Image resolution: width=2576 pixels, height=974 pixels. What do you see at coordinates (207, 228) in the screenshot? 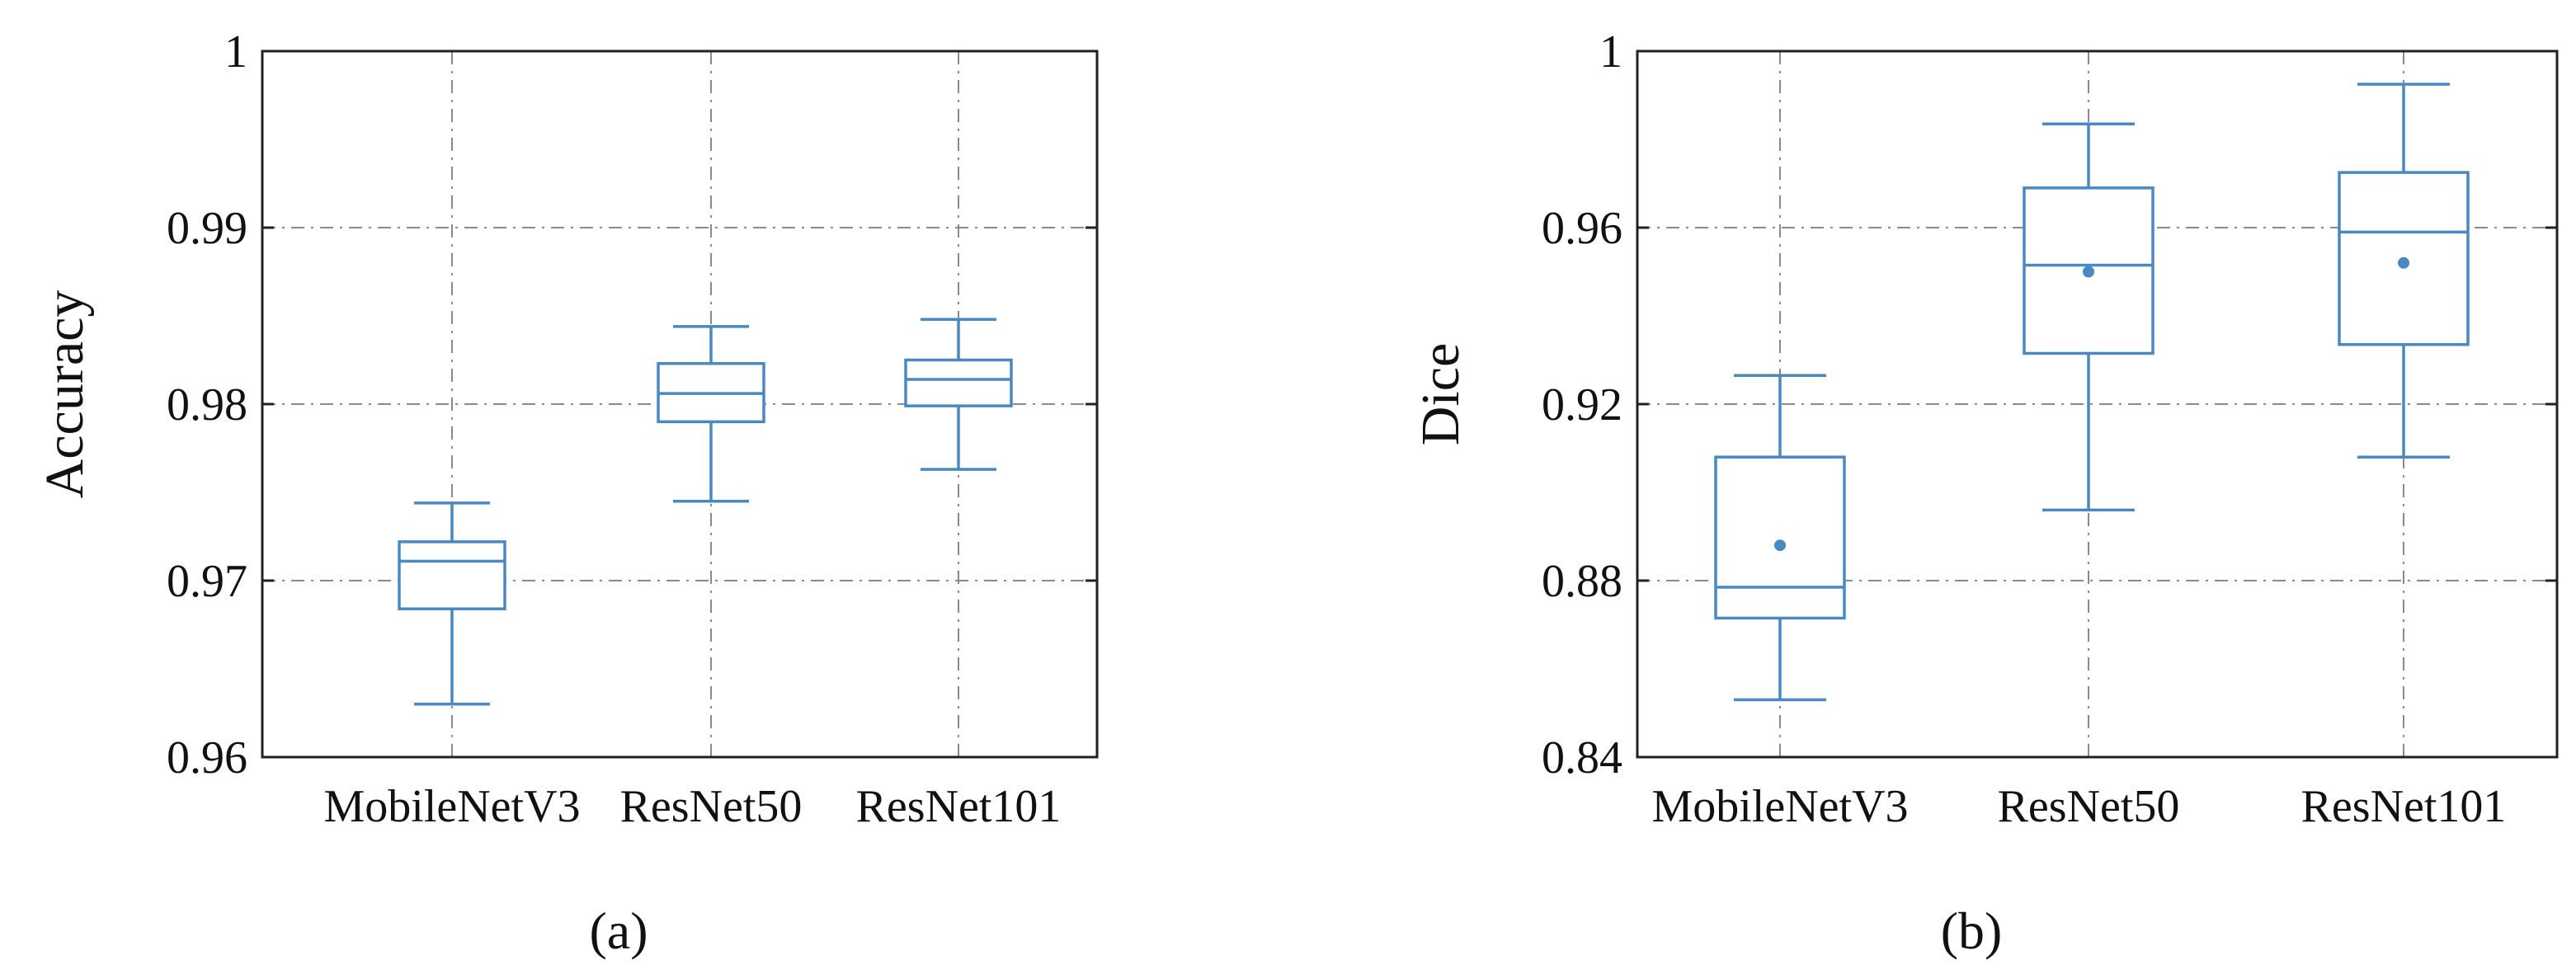
I see `y-tick-label-a: 0.99` at bounding box center [207, 228].